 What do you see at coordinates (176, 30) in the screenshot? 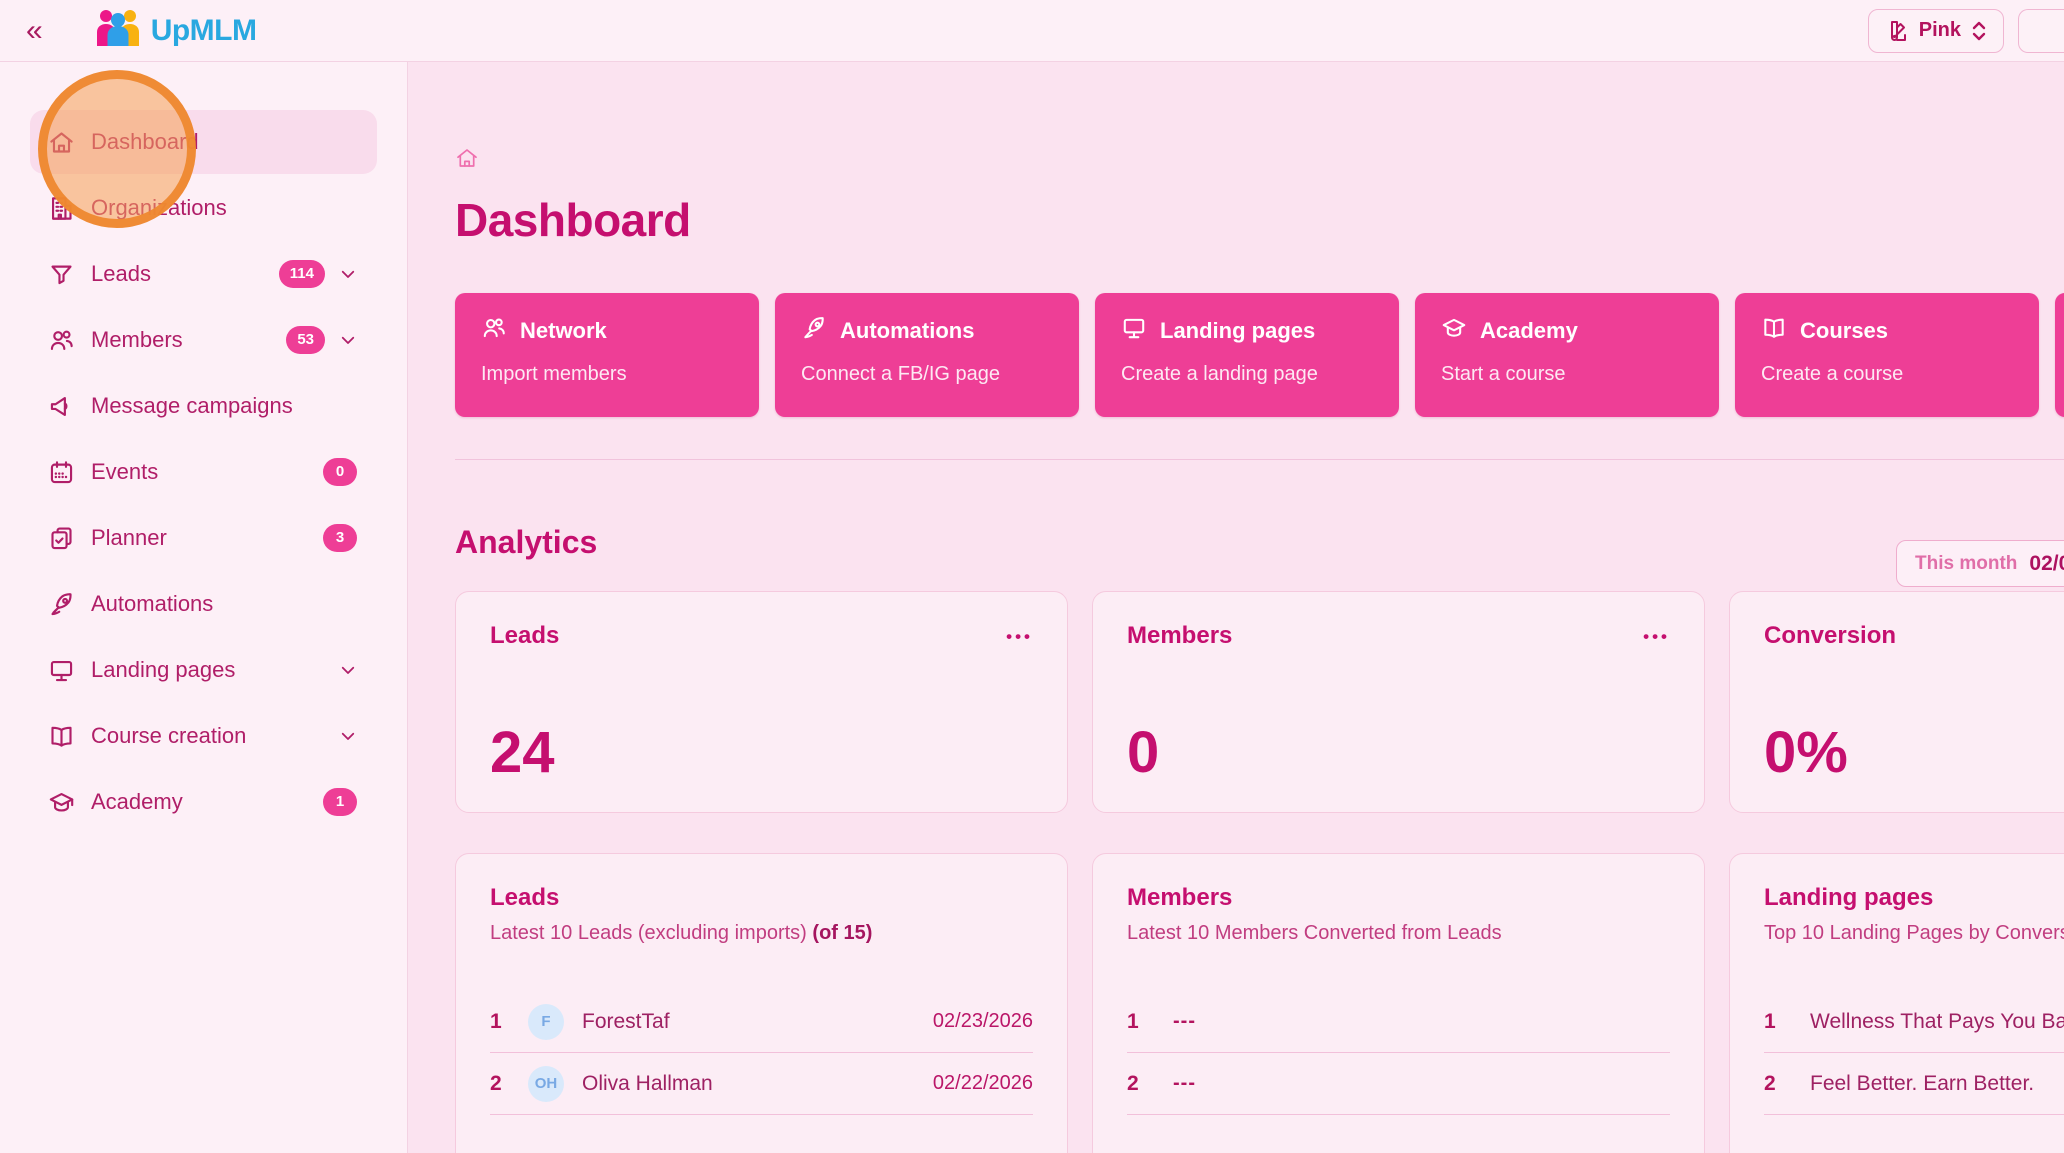
I see `app-logo: UpMLM` at bounding box center [176, 30].